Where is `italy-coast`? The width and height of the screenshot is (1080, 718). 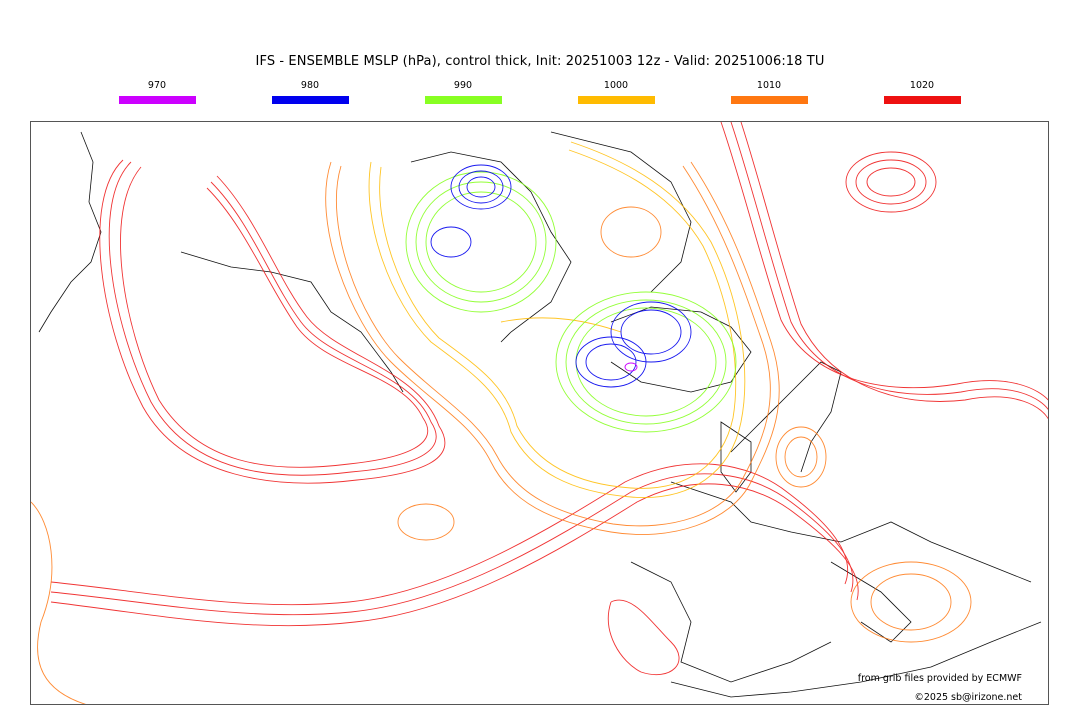
italy-coast is located at coordinates (871, 602).